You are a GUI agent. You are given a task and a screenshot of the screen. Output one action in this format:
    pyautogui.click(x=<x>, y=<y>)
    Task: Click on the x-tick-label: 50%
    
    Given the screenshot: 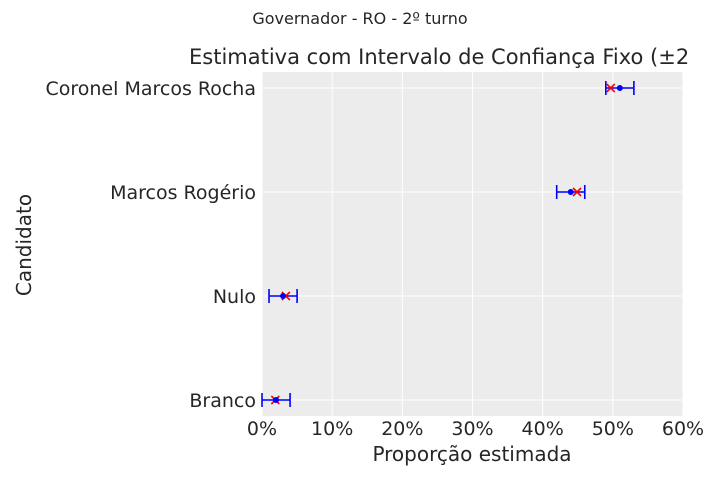 What is the action you would take?
    pyautogui.click(x=613, y=429)
    